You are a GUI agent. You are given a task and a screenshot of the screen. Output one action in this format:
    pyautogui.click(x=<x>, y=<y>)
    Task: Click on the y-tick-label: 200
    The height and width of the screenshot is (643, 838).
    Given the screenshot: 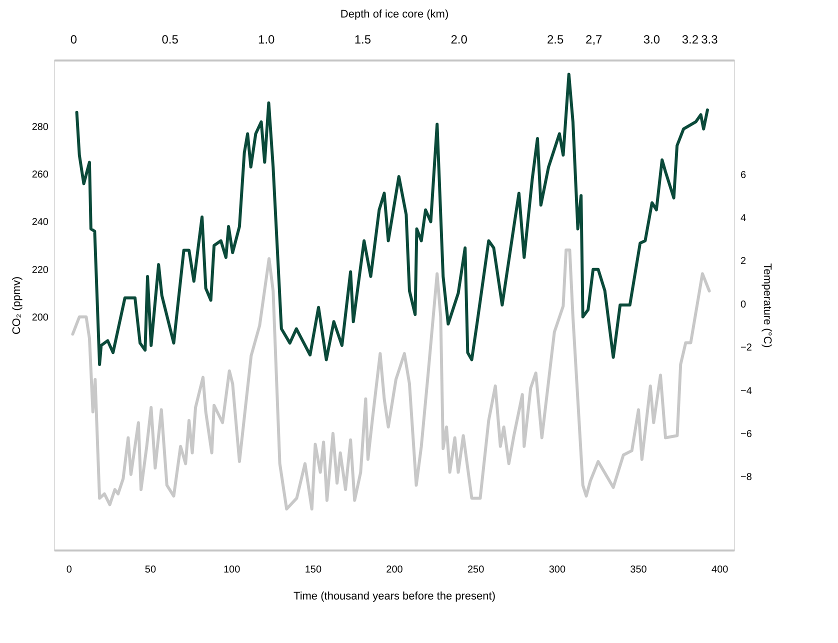 What is the action you would take?
    pyautogui.click(x=40, y=318)
    